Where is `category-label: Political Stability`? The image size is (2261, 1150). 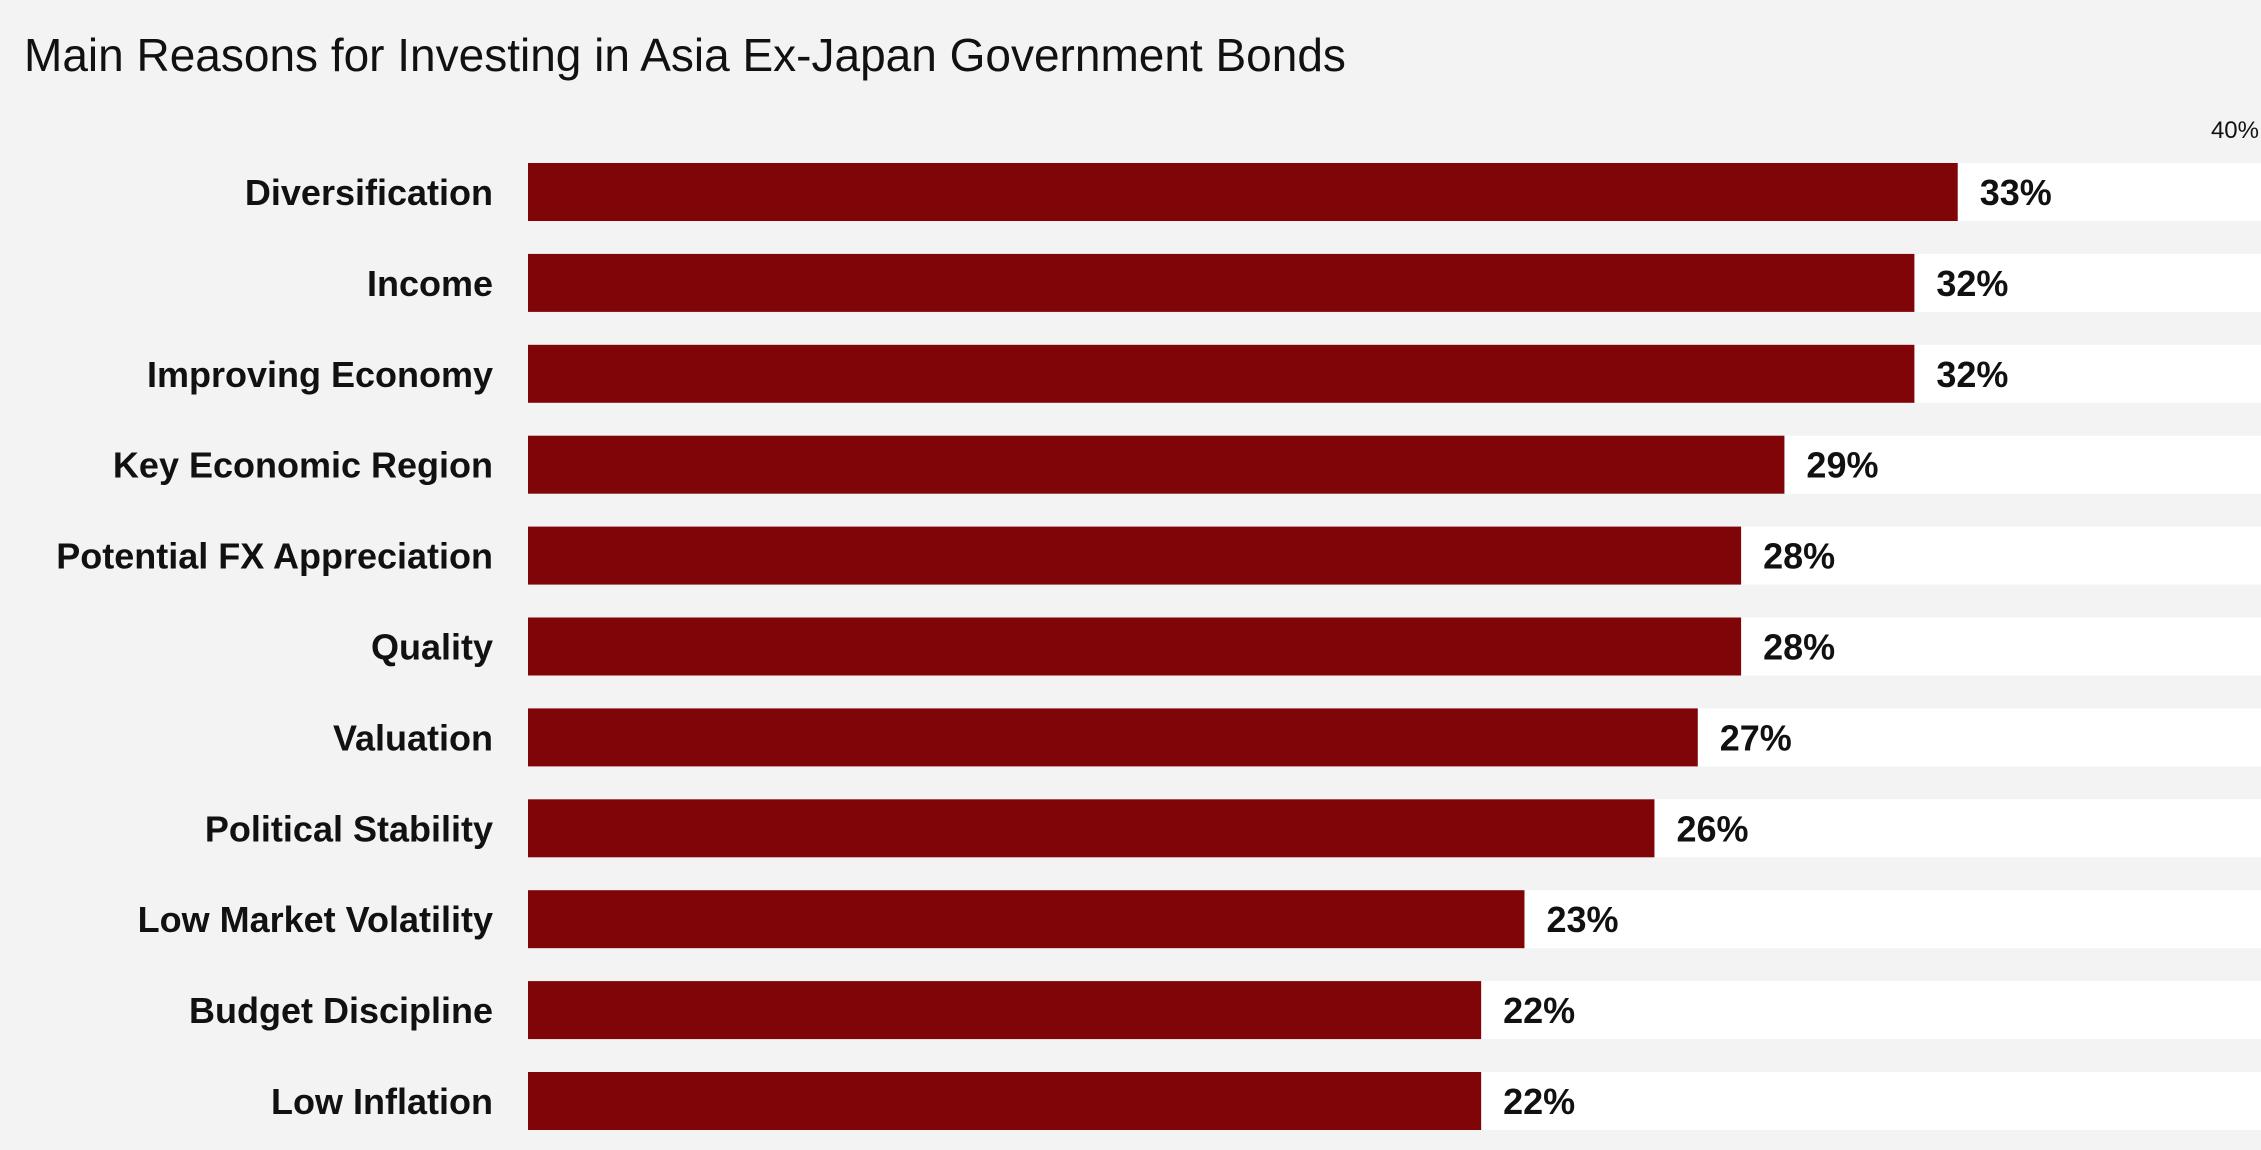
category-label: Political Stability is located at coordinates (349, 828).